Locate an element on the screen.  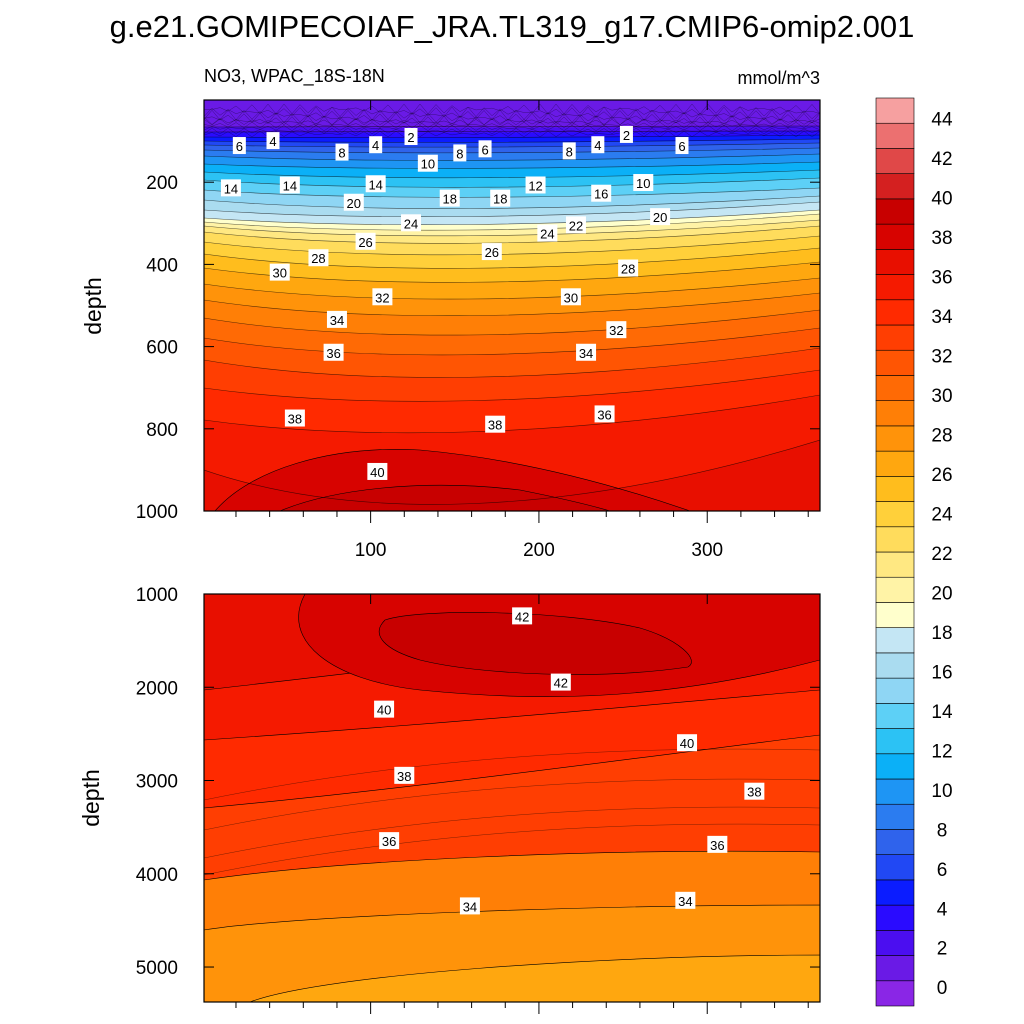
contour-label: 2 is located at coordinates (626, 134).